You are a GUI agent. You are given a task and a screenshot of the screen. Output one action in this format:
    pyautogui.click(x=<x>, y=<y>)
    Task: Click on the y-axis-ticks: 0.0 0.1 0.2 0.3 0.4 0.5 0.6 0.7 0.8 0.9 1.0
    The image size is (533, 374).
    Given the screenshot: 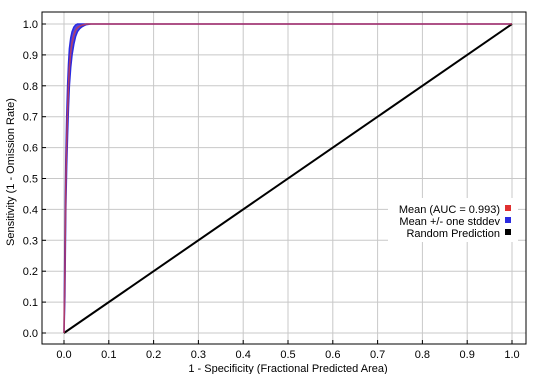 What is the action you would take?
    pyautogui.click(x=34, y=179)
    